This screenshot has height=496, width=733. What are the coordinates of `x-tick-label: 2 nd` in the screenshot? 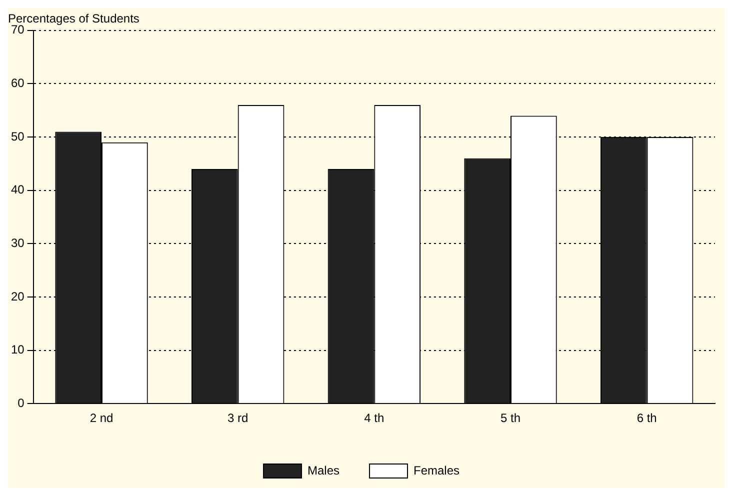 It's located at (102, 418).